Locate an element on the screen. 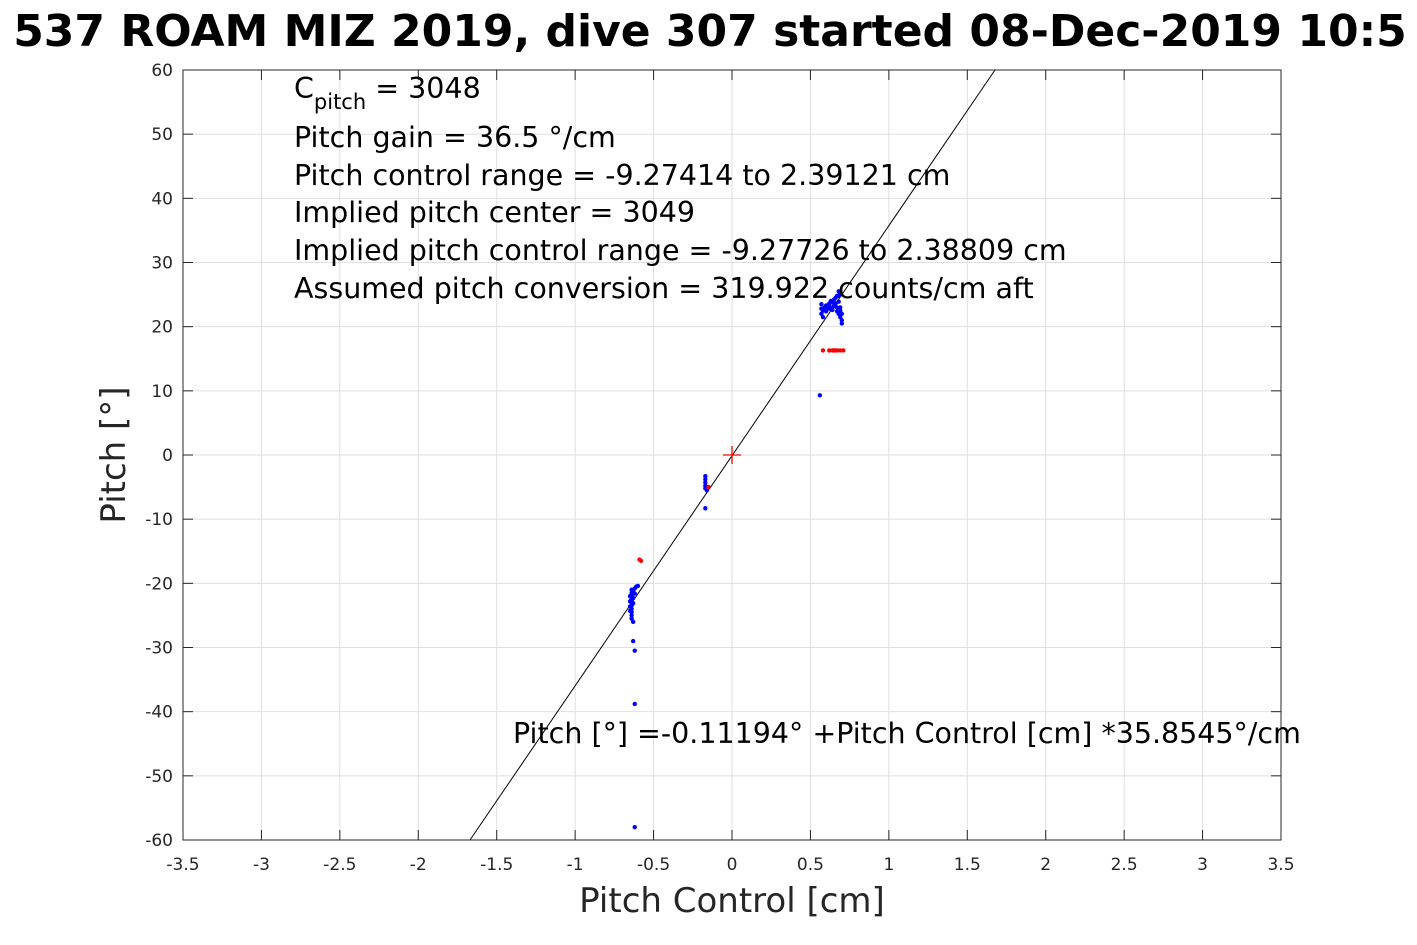 This screenshot has height=945, width=1417. x-tick-label: -1 is located at coordinates (575, 865).